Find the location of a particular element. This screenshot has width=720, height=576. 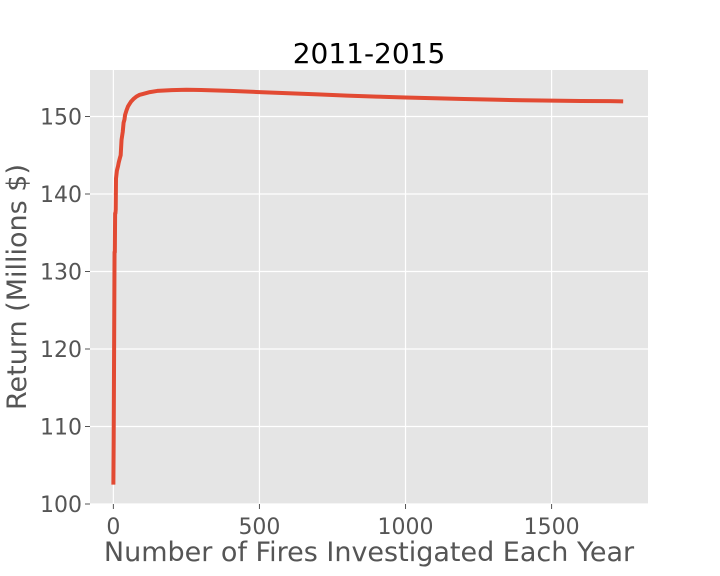

y-tick-labels: 100 110 120 130 140 150 is located at coordinates (61, 312).